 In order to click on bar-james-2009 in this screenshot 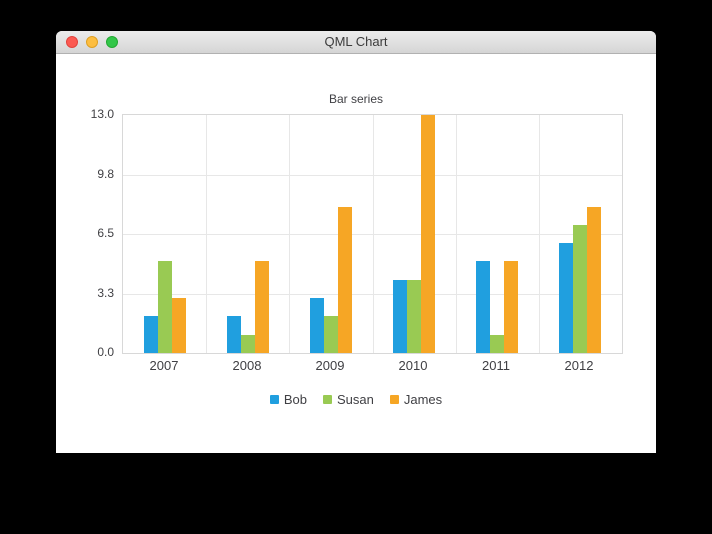, I will do `click(345, 280)`.